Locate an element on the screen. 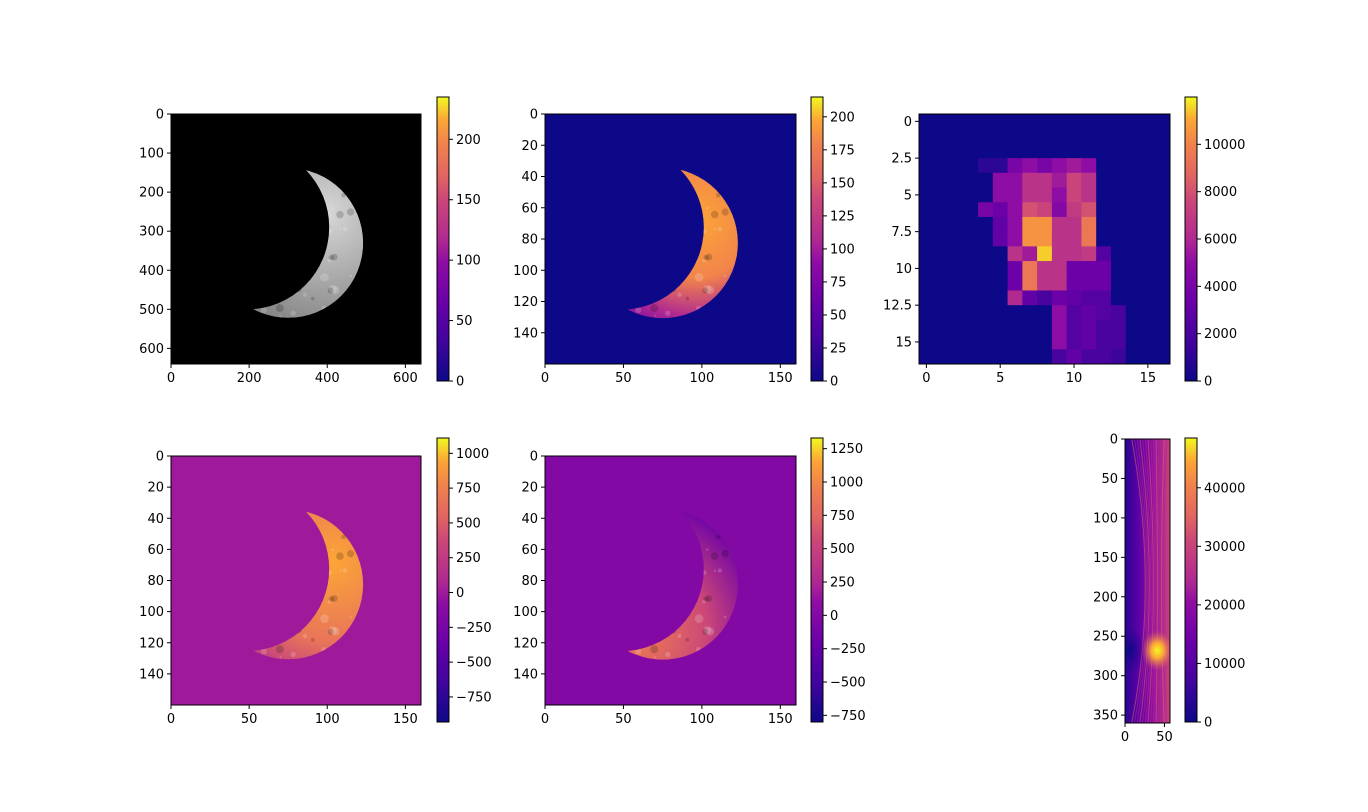 This screenshot has width=1368, height=812. y-tick-label: 140 is located at coordinates (525, 333).